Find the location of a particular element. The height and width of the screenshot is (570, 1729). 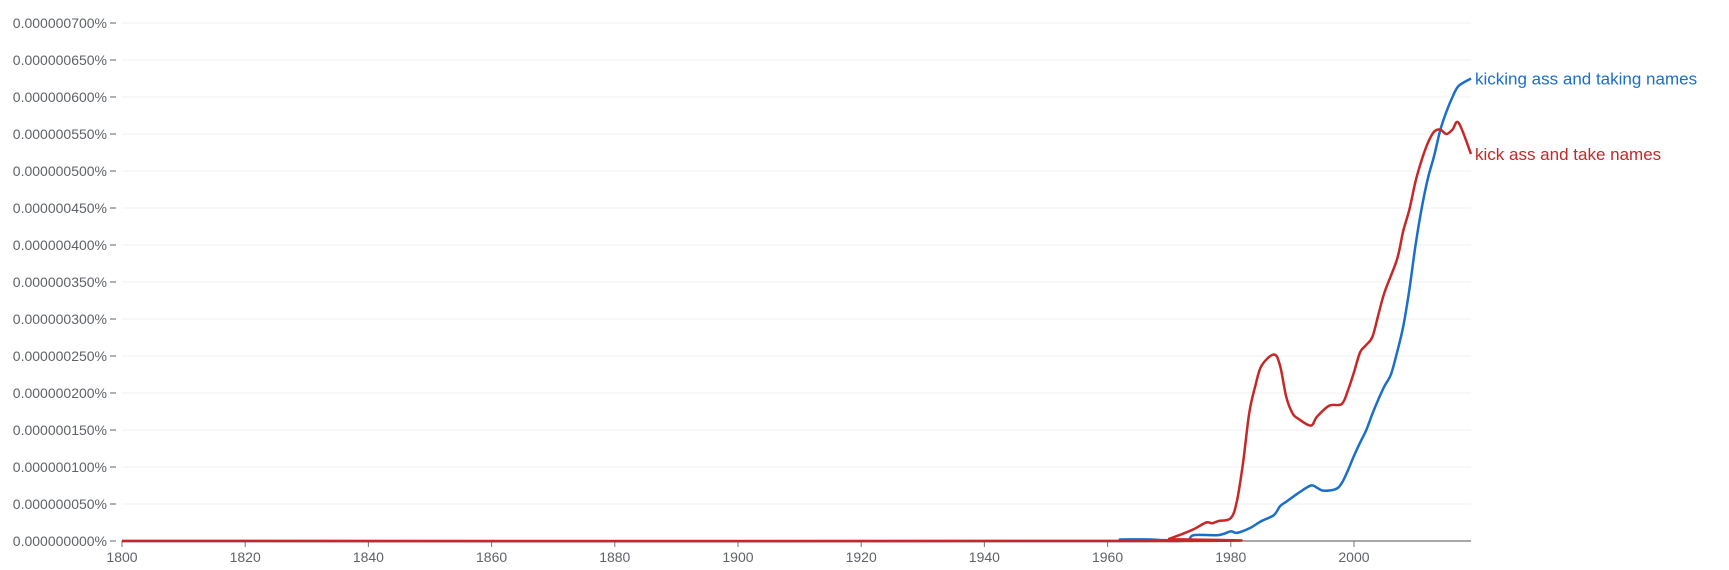

y-tick-label: 0.000000500% is located at coordinates (60, 171).